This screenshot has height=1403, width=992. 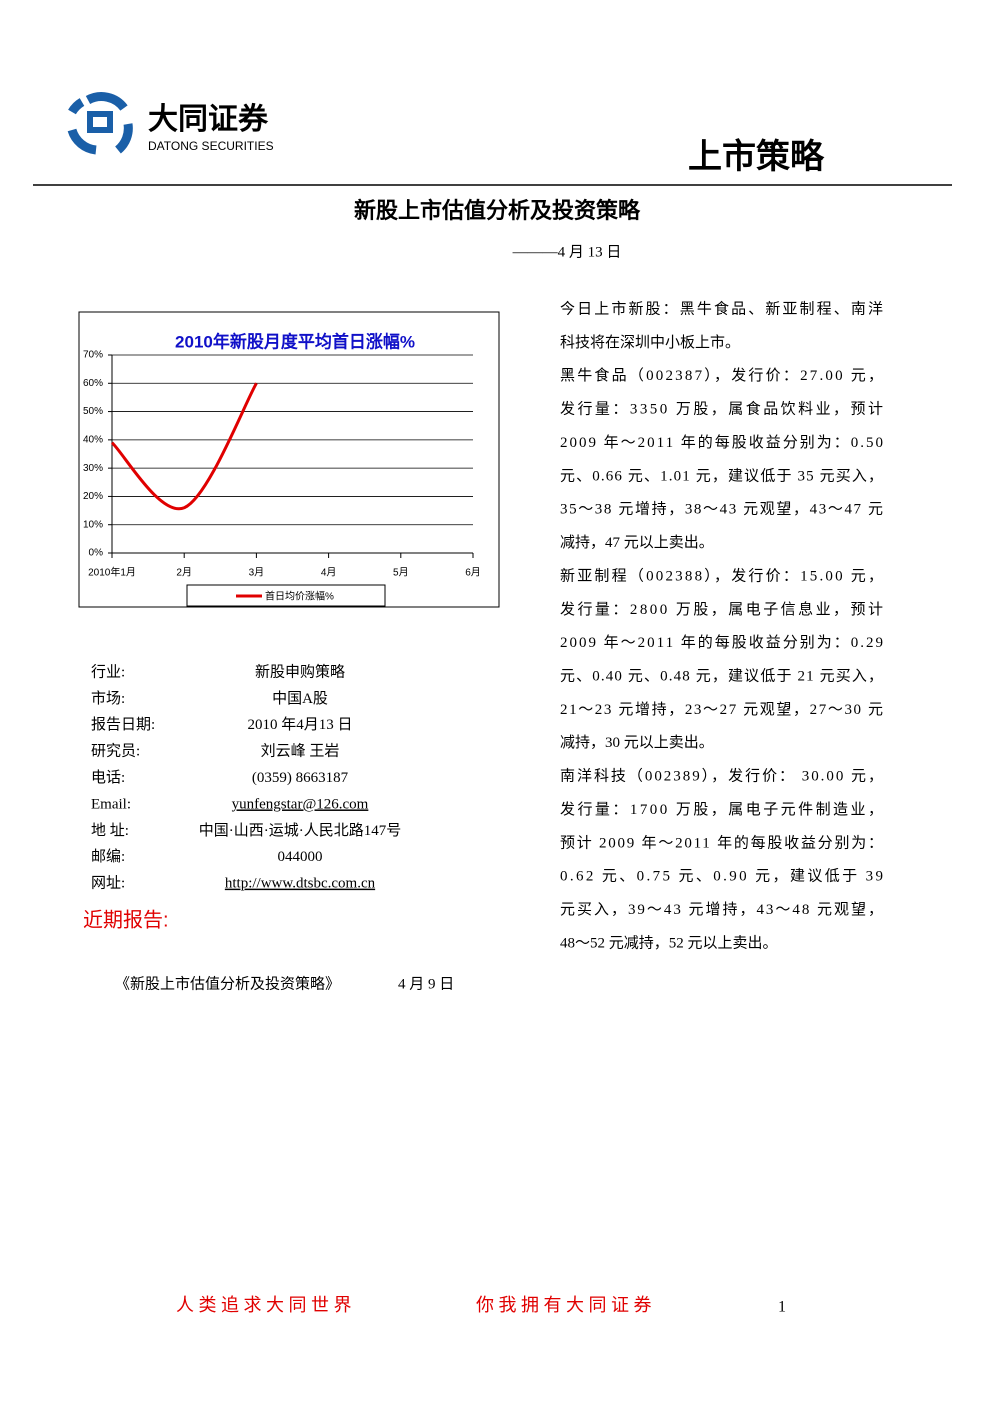 What do you see at coordinates (721, 642) in the screenshot?
I see `body-line: 2009 年～2011 年的每股收益分别为：0.29` at bounding box center [721, 642].